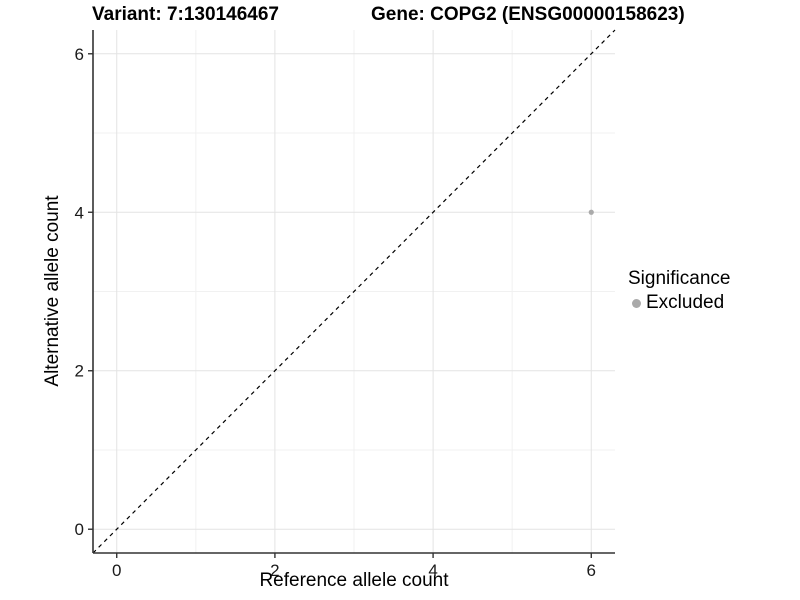 The width and height of the screenshot is (800, 600). I want to click on x-tick-label: 0, so click(116, 570).